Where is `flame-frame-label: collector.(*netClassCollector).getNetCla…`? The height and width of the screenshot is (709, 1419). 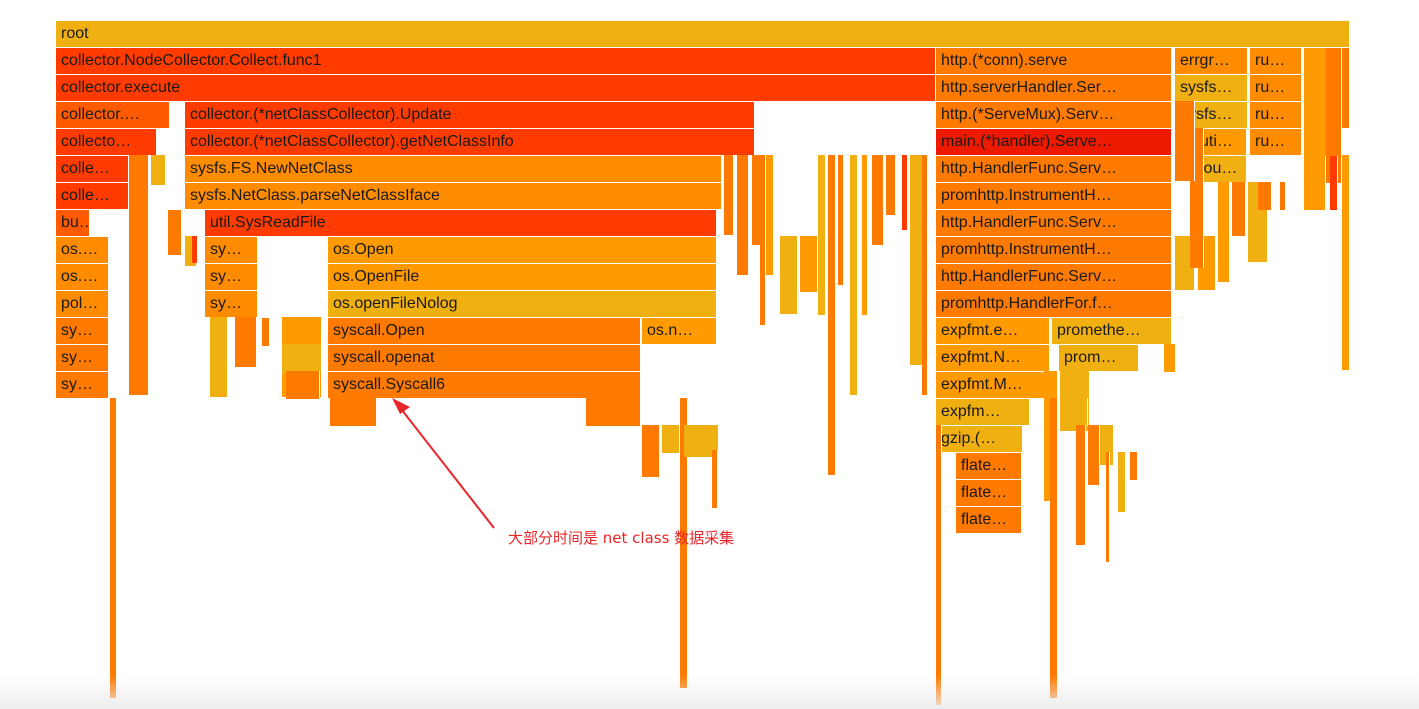 flame-frame-label: collector.(*netClassCollector).getNetCla… is located at coordinates (352, 141).